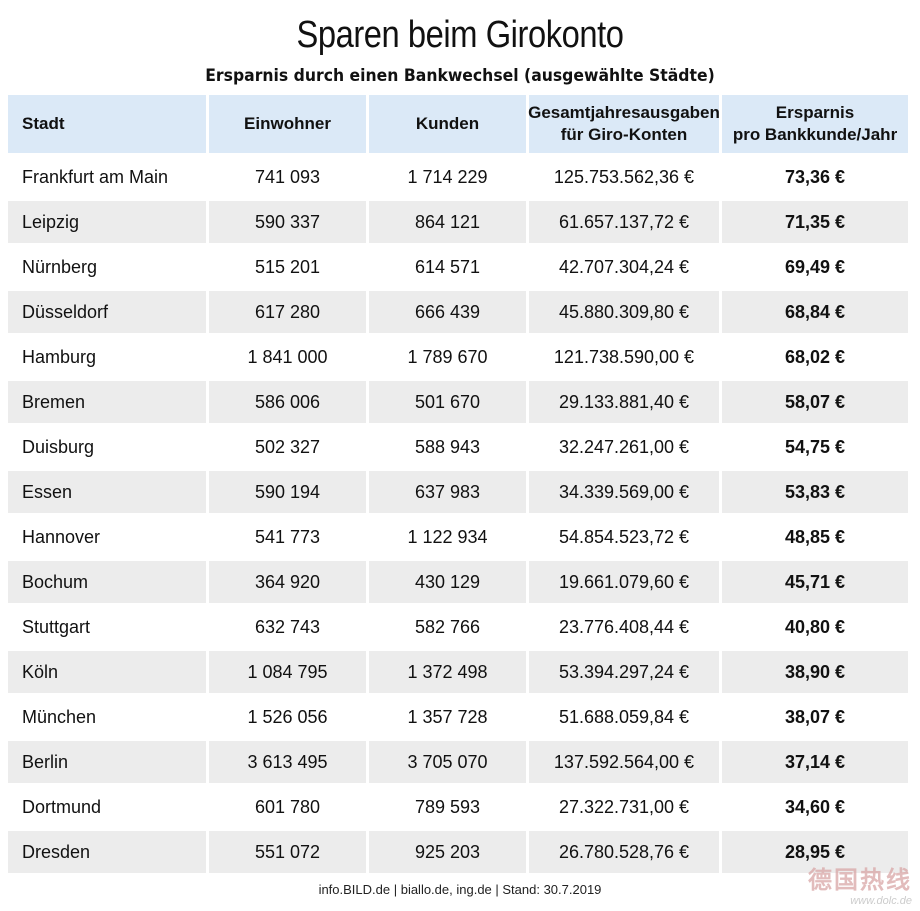 This screenshot has height=911, width=920. I want to click on cell-gesamtjahresausgaben: 121.738.590,00 €, so click(624, 357).